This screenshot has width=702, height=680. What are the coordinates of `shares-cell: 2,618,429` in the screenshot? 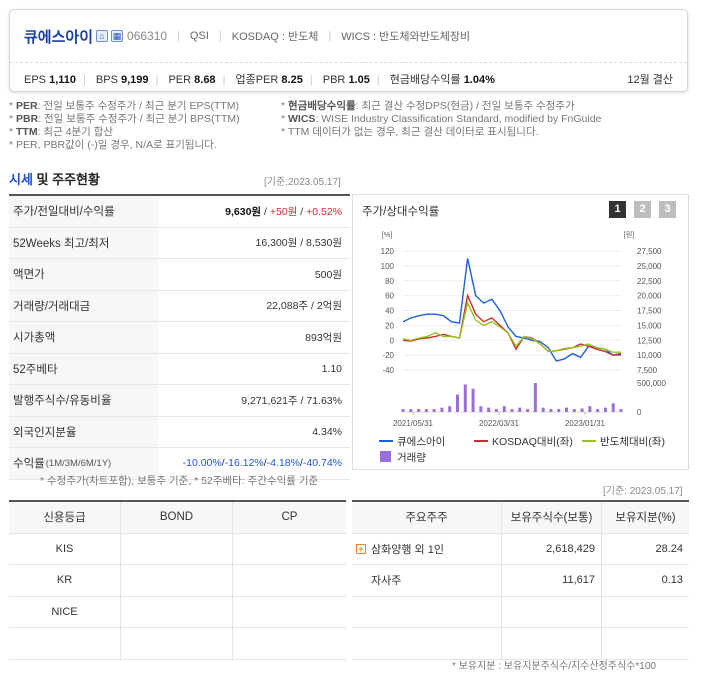 It's located at (552, 548).